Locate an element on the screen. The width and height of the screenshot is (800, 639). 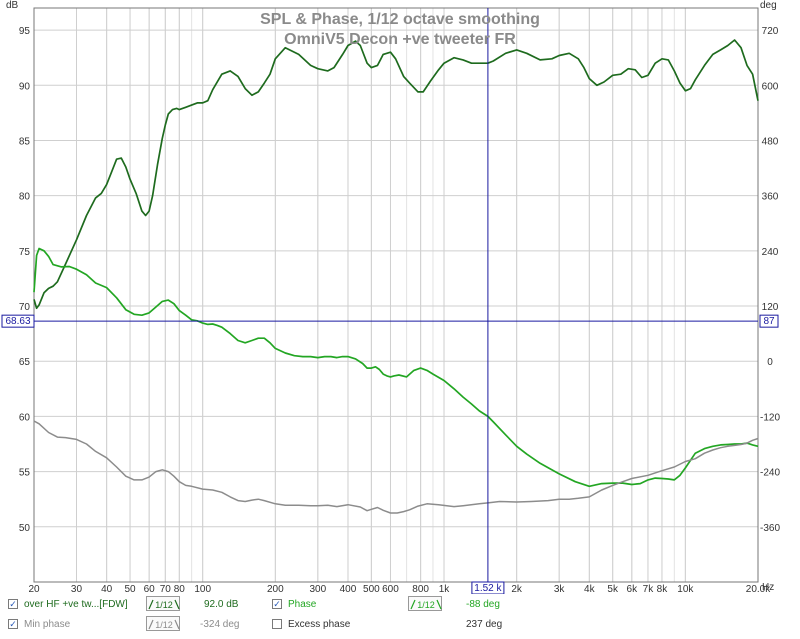
y-right-tick-label: -360 is located at coordinates (770, 528).